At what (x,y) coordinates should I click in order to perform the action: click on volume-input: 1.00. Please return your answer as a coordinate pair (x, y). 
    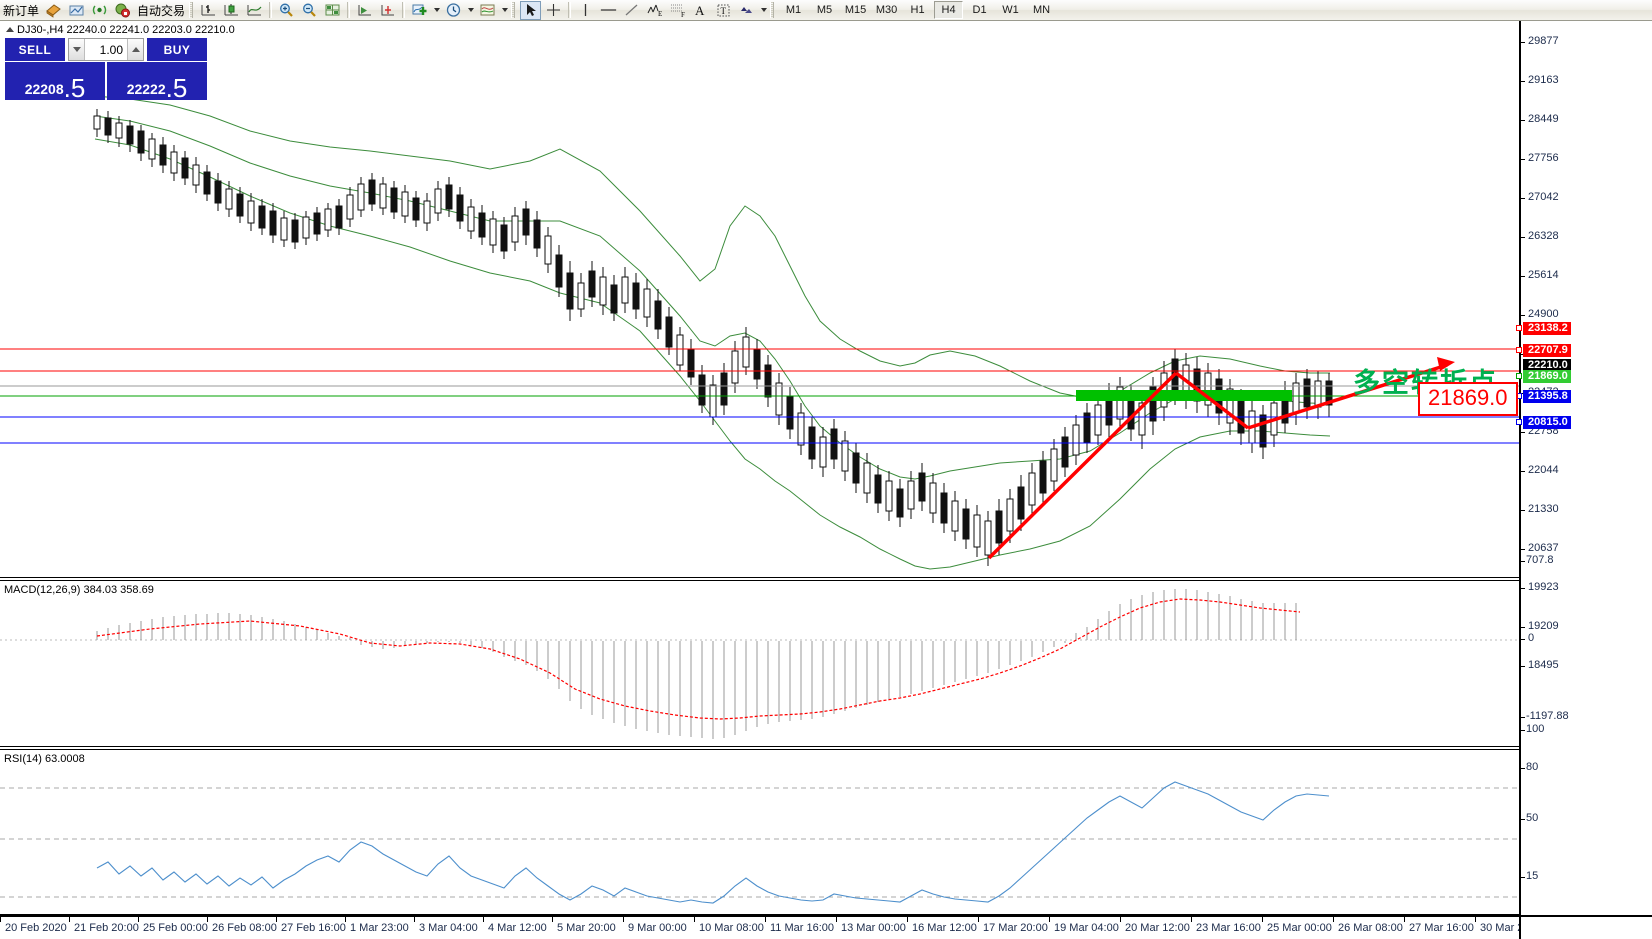
    Looking at the image, I should click on (111, 49).